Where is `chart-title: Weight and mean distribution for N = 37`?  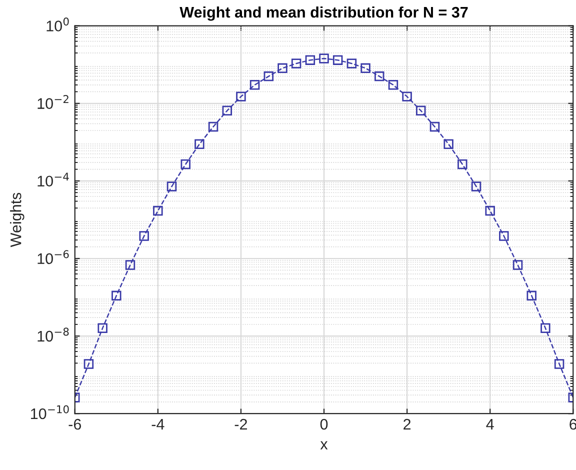
chart-title: Weight and mean distribution for N = 37 is located at coordinates (324, 13).